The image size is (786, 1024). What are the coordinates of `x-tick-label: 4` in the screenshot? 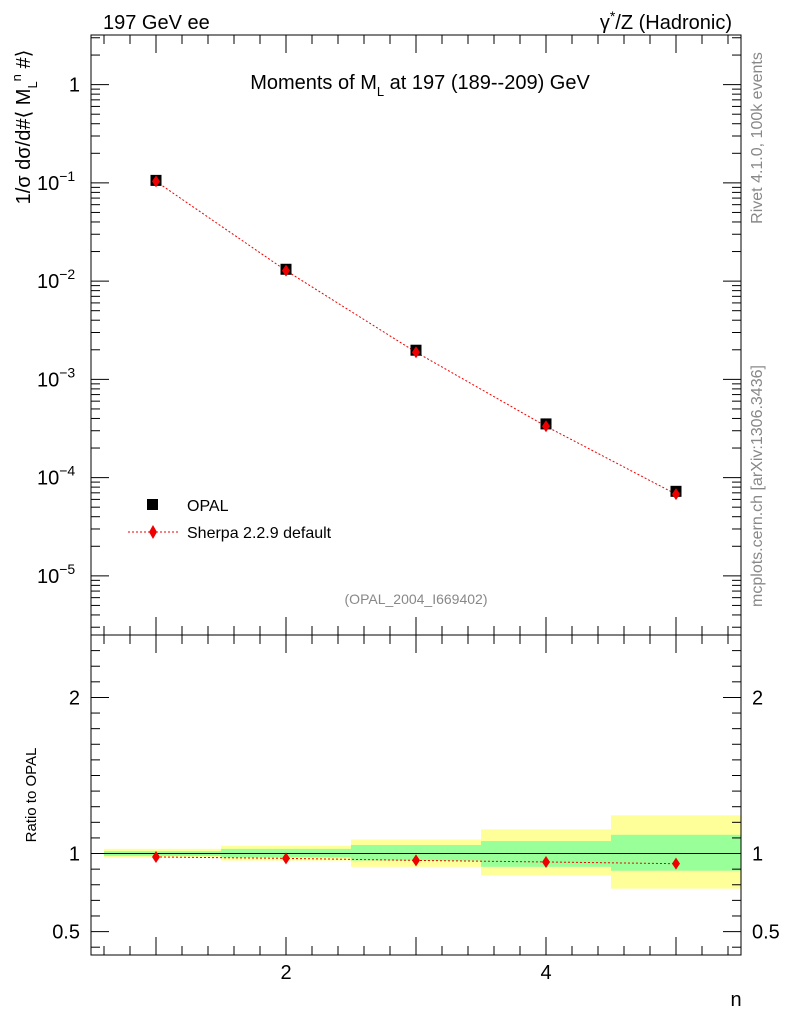 It's located at (545, 973).